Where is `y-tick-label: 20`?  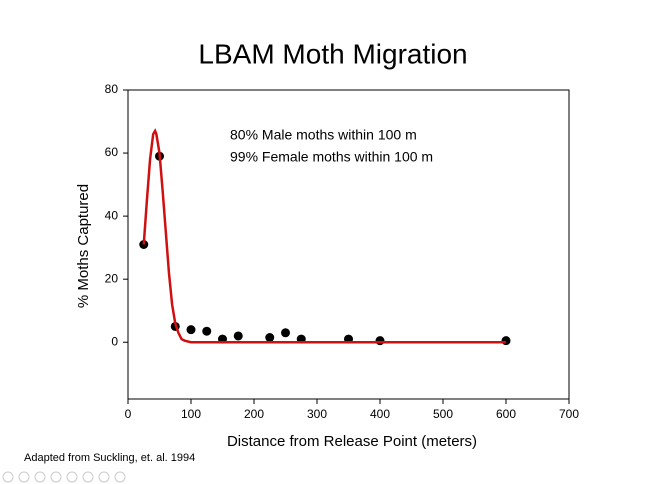 y-tick-label: 20 is located at coordinates (112, 278).